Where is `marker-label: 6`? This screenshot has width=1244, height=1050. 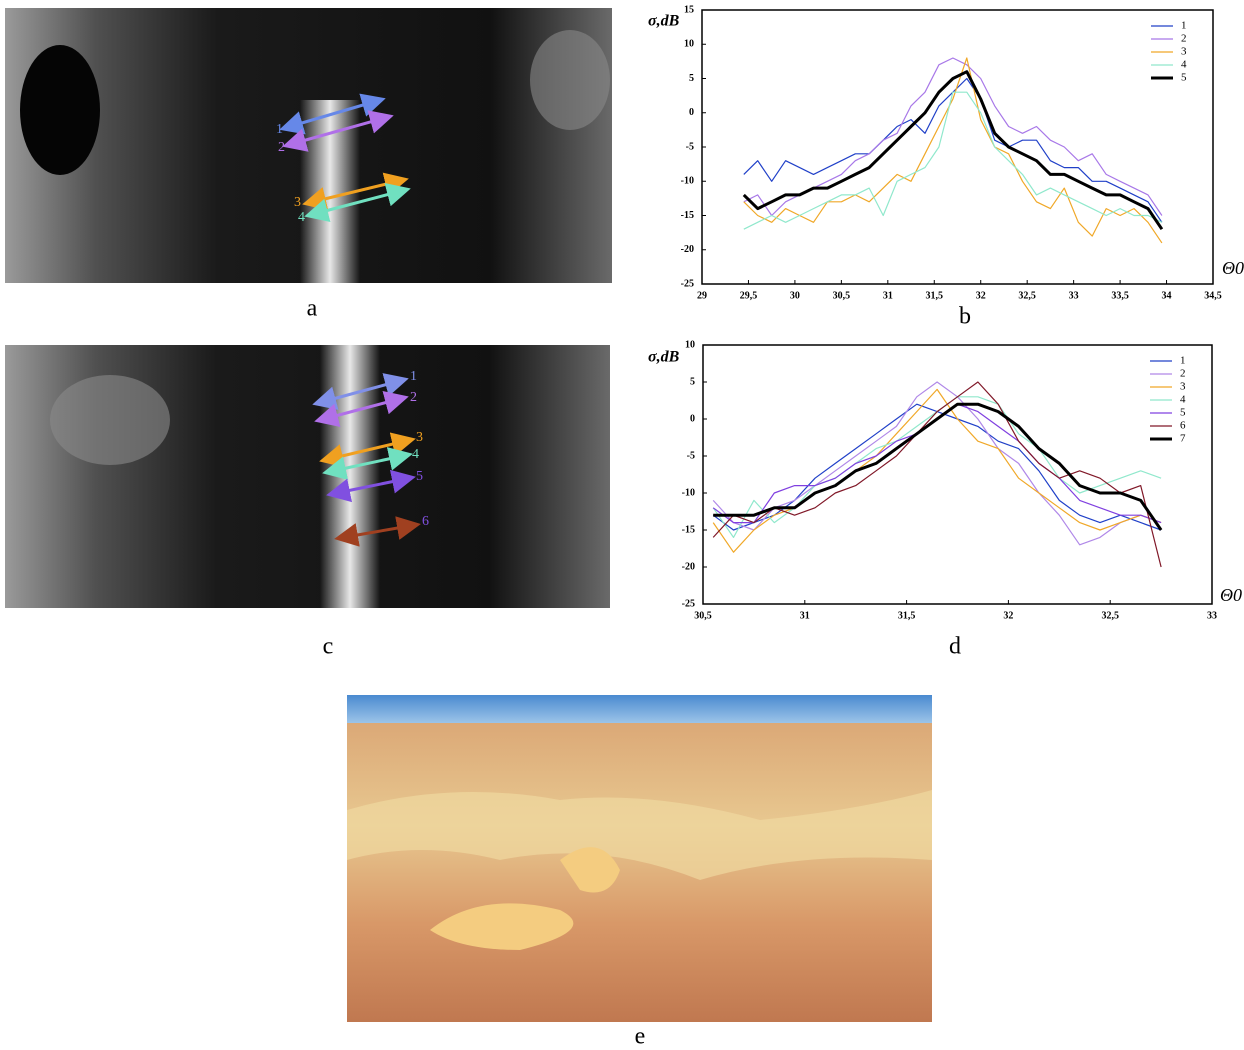 marker-label: 6 is located at coordinates (425, 521).